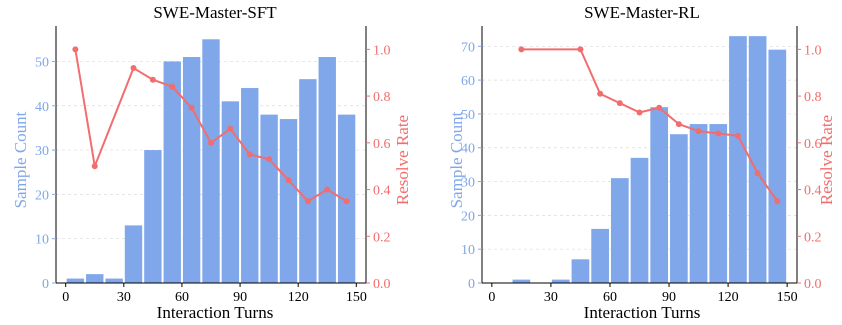  What do you see at coordinates (468, 81) in the screenshot?
I see `y-left-tick-label: 60` at bounding box center [468, 81].